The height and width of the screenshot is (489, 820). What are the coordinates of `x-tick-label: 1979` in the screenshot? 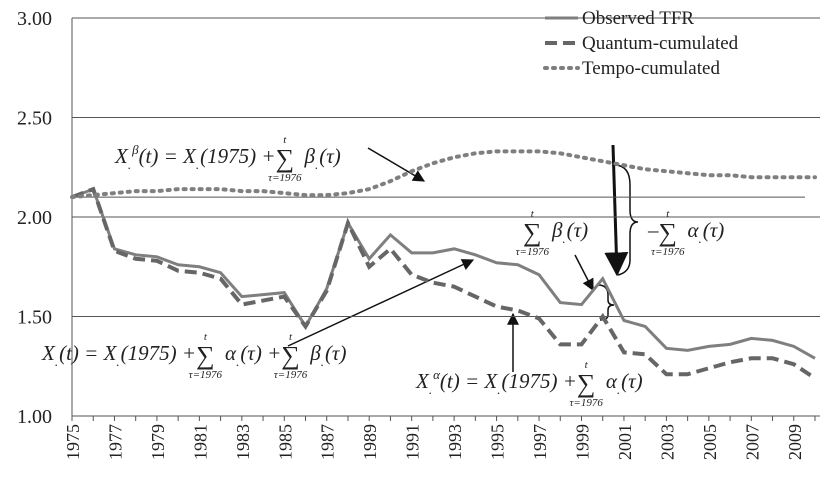 It's located at (158, 442).